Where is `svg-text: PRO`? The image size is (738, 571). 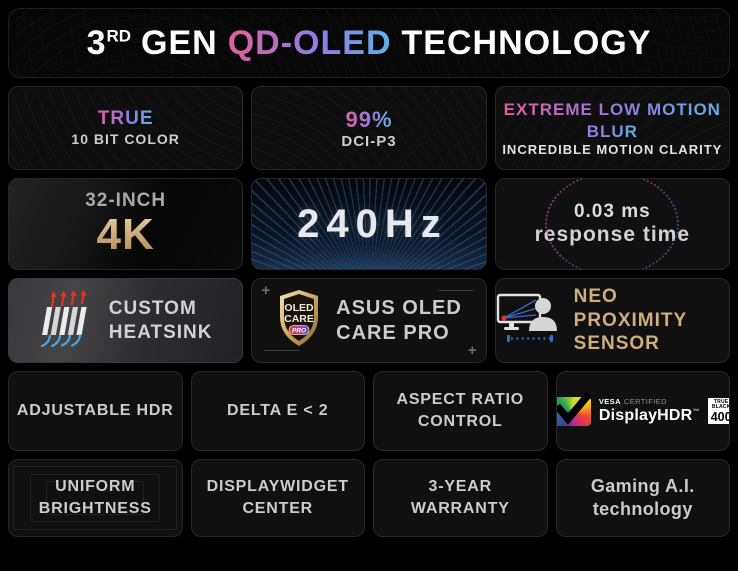
svg-text: PRO is located at coordinates (299, 331).